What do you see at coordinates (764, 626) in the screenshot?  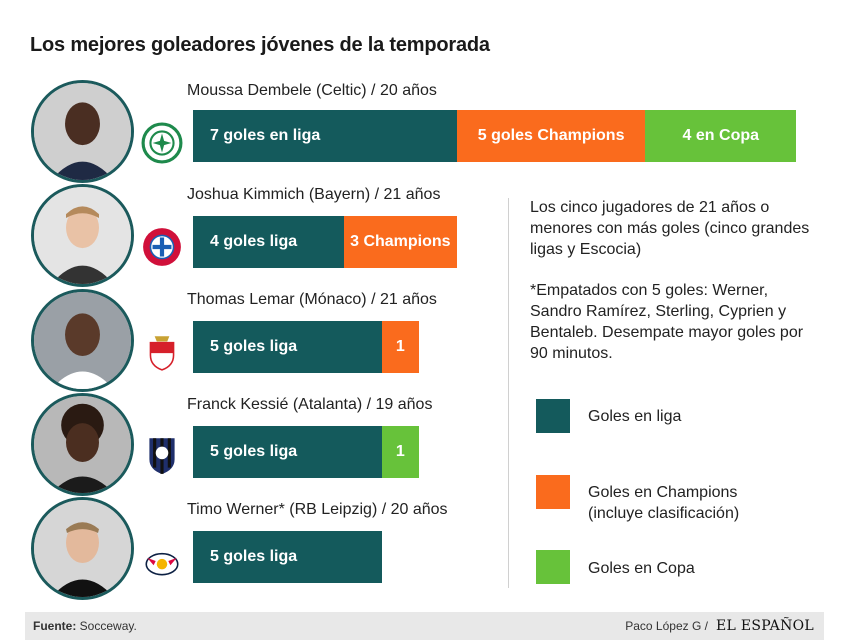 I see `brand-logo: EL ESPAÑOL` at bounding box center [764, 626].